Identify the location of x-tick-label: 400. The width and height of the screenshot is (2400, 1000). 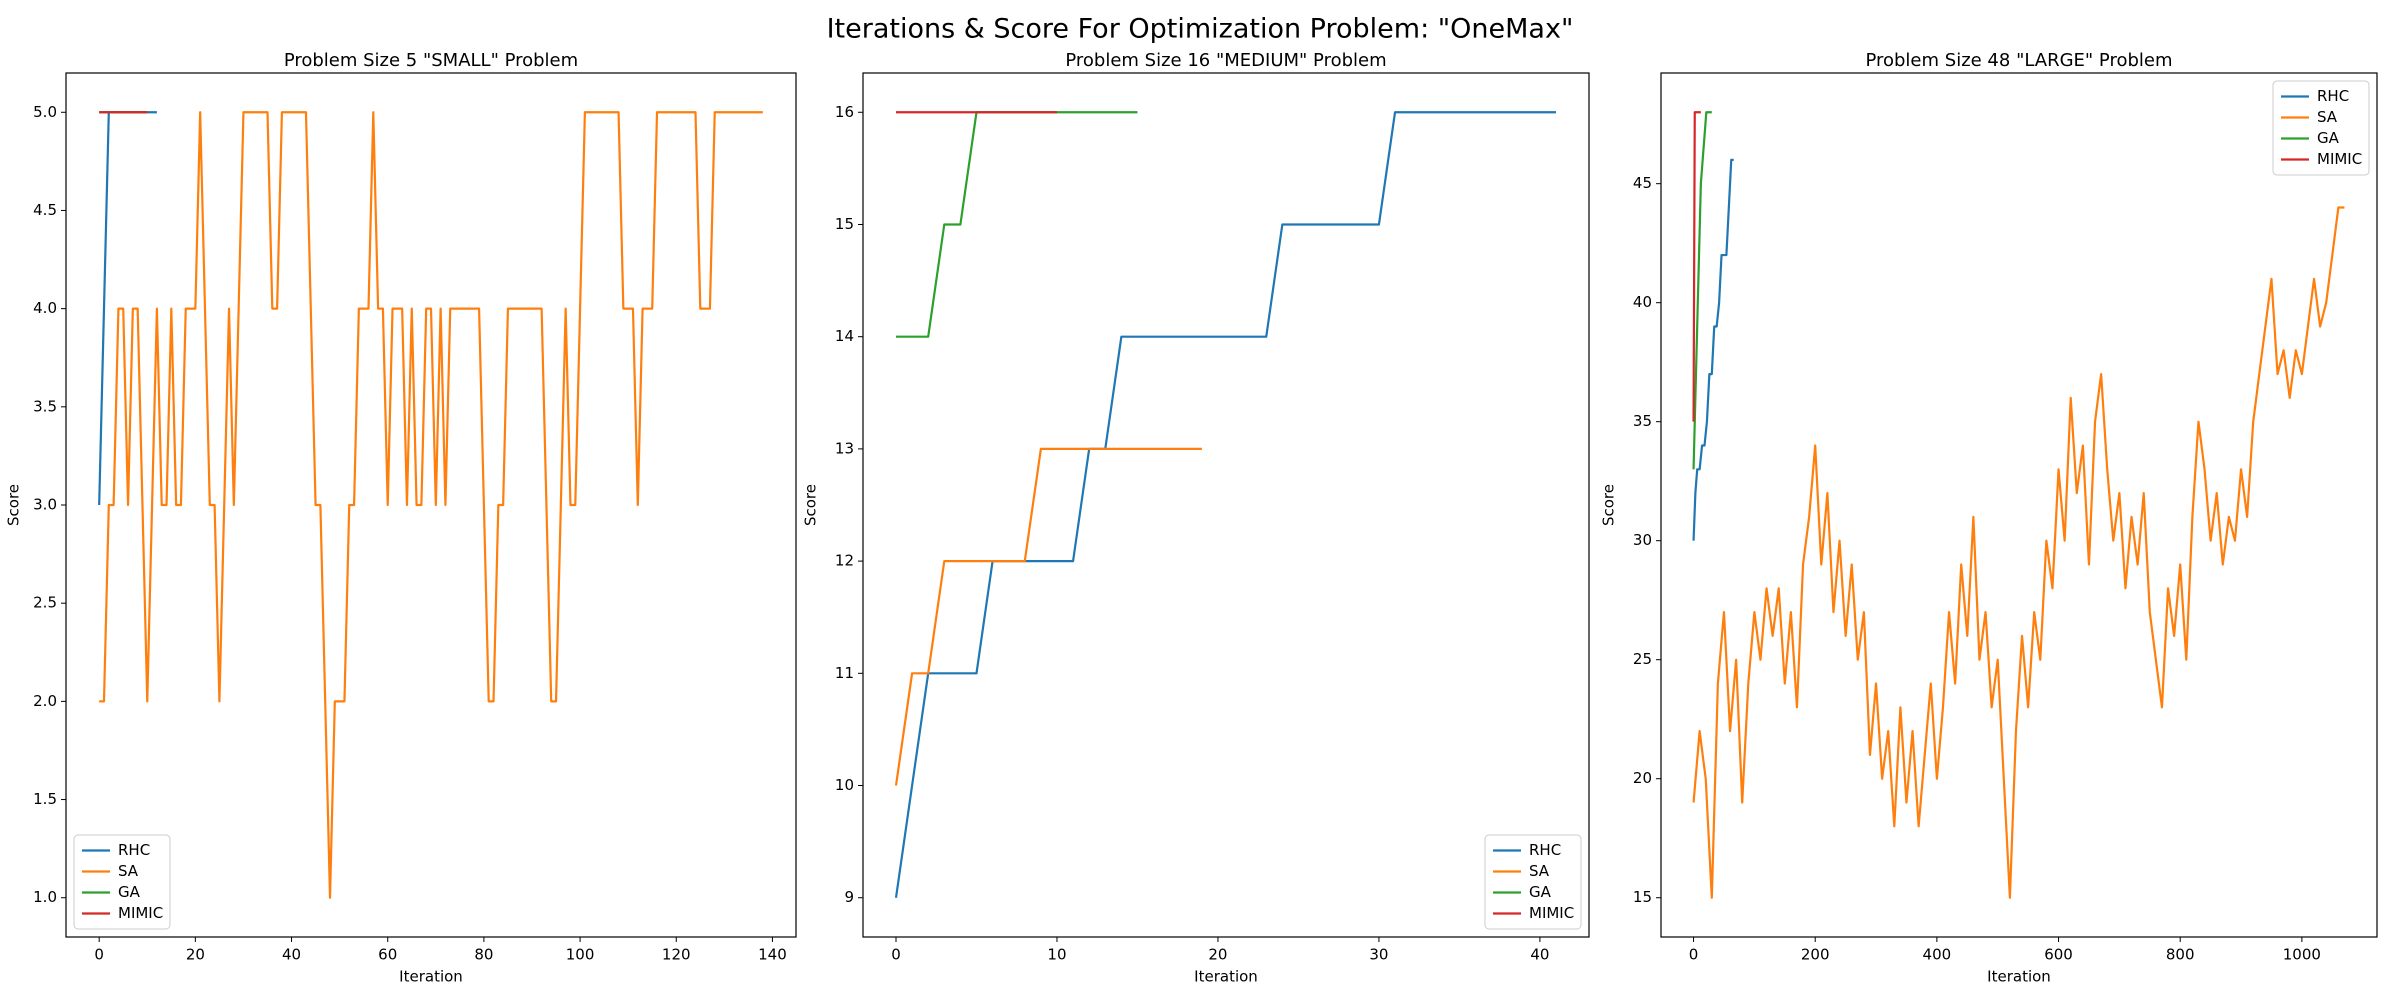
(1937, 955).